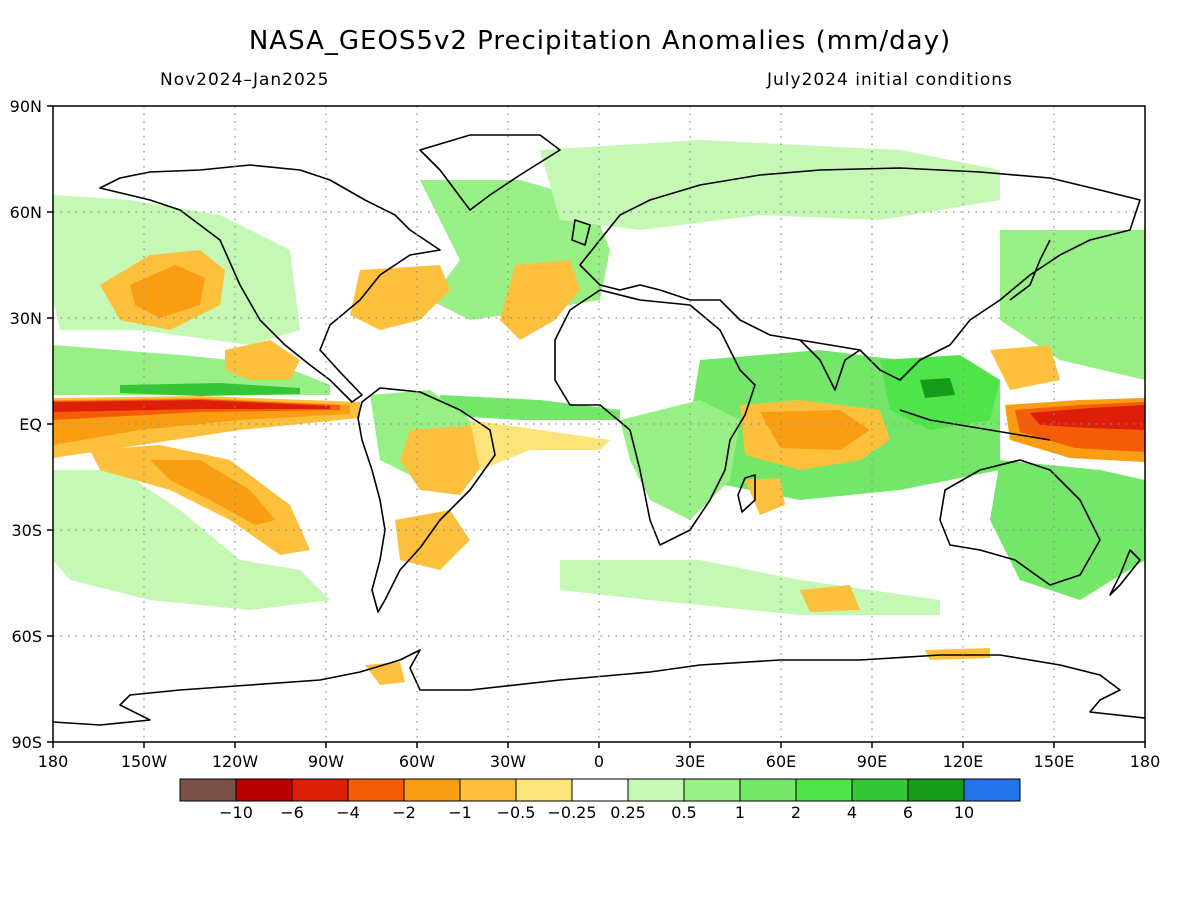  What do you see at coordinates (262, 360) in the screenshot?
I see `dry-patch-mexico` at bounding box center [262, 360].